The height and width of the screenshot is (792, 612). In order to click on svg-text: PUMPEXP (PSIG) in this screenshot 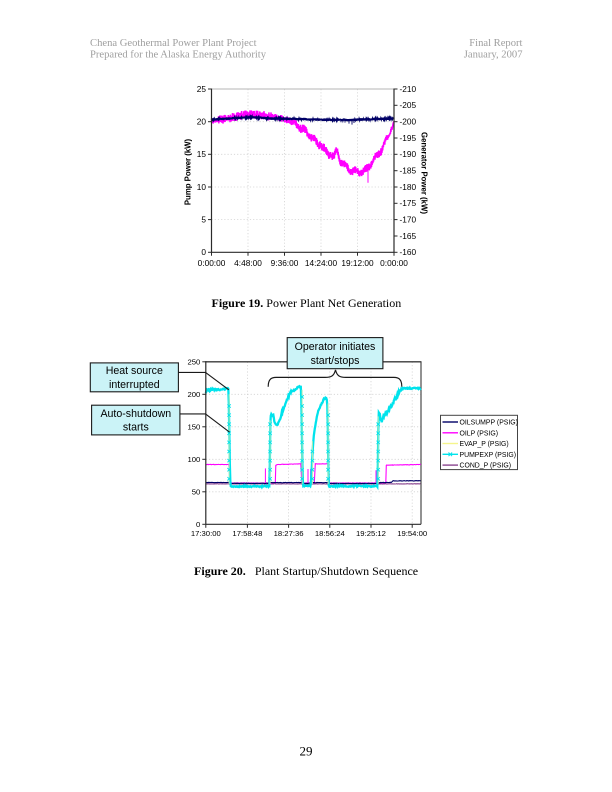, I will do `click(488, 455)`.